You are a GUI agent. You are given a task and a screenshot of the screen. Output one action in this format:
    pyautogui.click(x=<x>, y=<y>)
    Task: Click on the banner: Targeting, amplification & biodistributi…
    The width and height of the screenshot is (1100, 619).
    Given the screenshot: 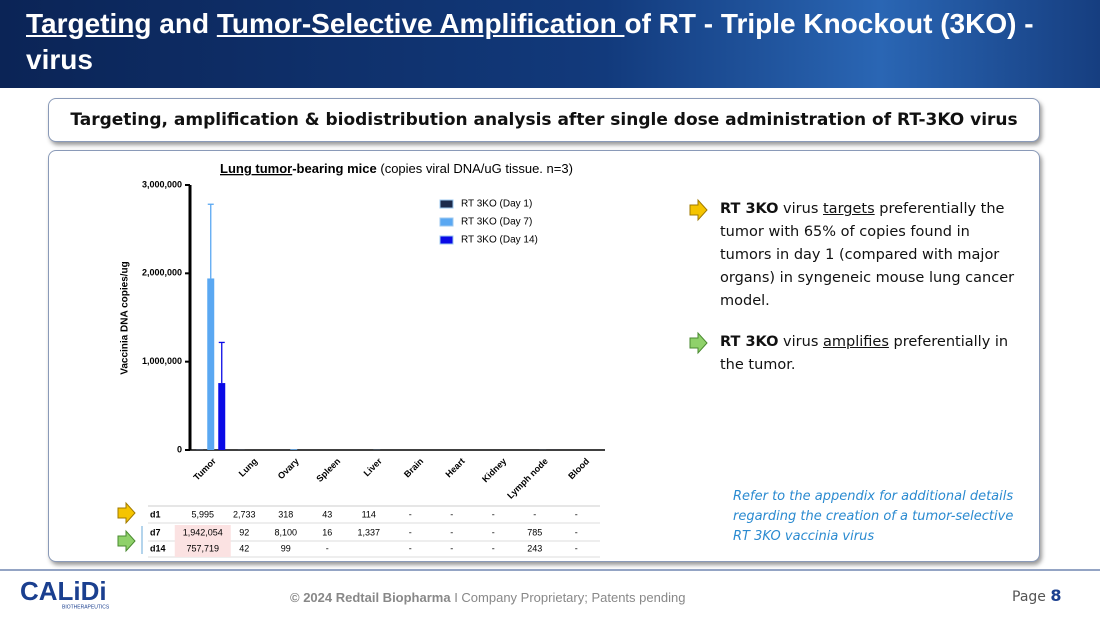 What is the action you would take?
    pyautogui.click(x=544, y=120)
    